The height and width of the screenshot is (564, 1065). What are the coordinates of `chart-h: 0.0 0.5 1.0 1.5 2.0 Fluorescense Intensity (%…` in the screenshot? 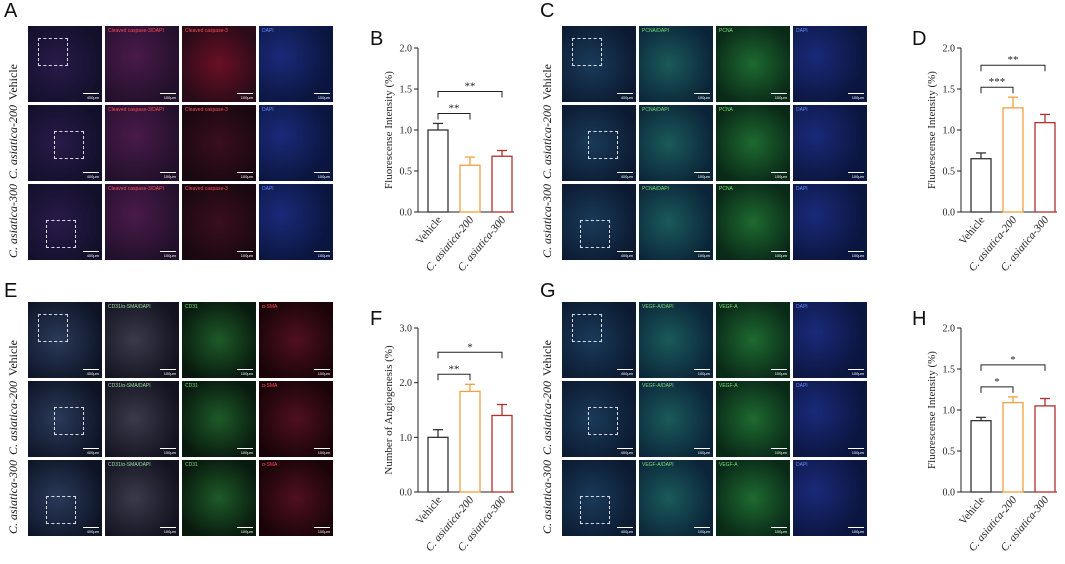 It's located at (991, 439).